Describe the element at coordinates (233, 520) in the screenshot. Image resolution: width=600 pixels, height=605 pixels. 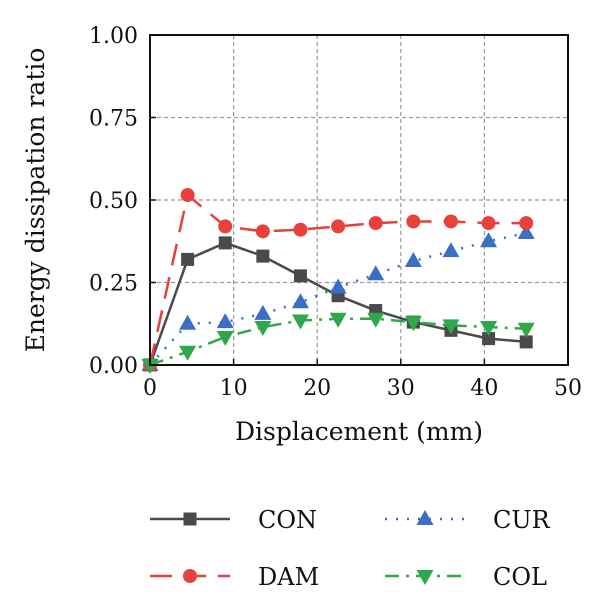
I see `legend-item-con: CON` at that location.